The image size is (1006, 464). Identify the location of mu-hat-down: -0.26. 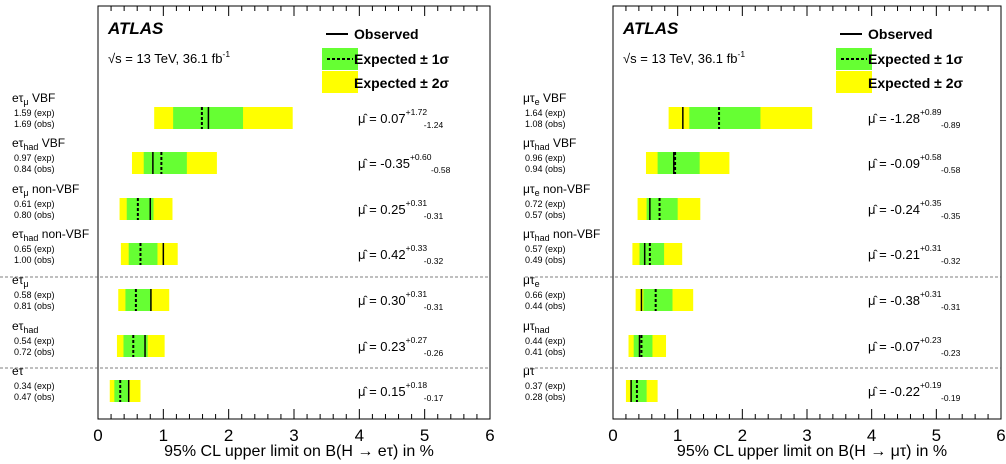
(434, 353).